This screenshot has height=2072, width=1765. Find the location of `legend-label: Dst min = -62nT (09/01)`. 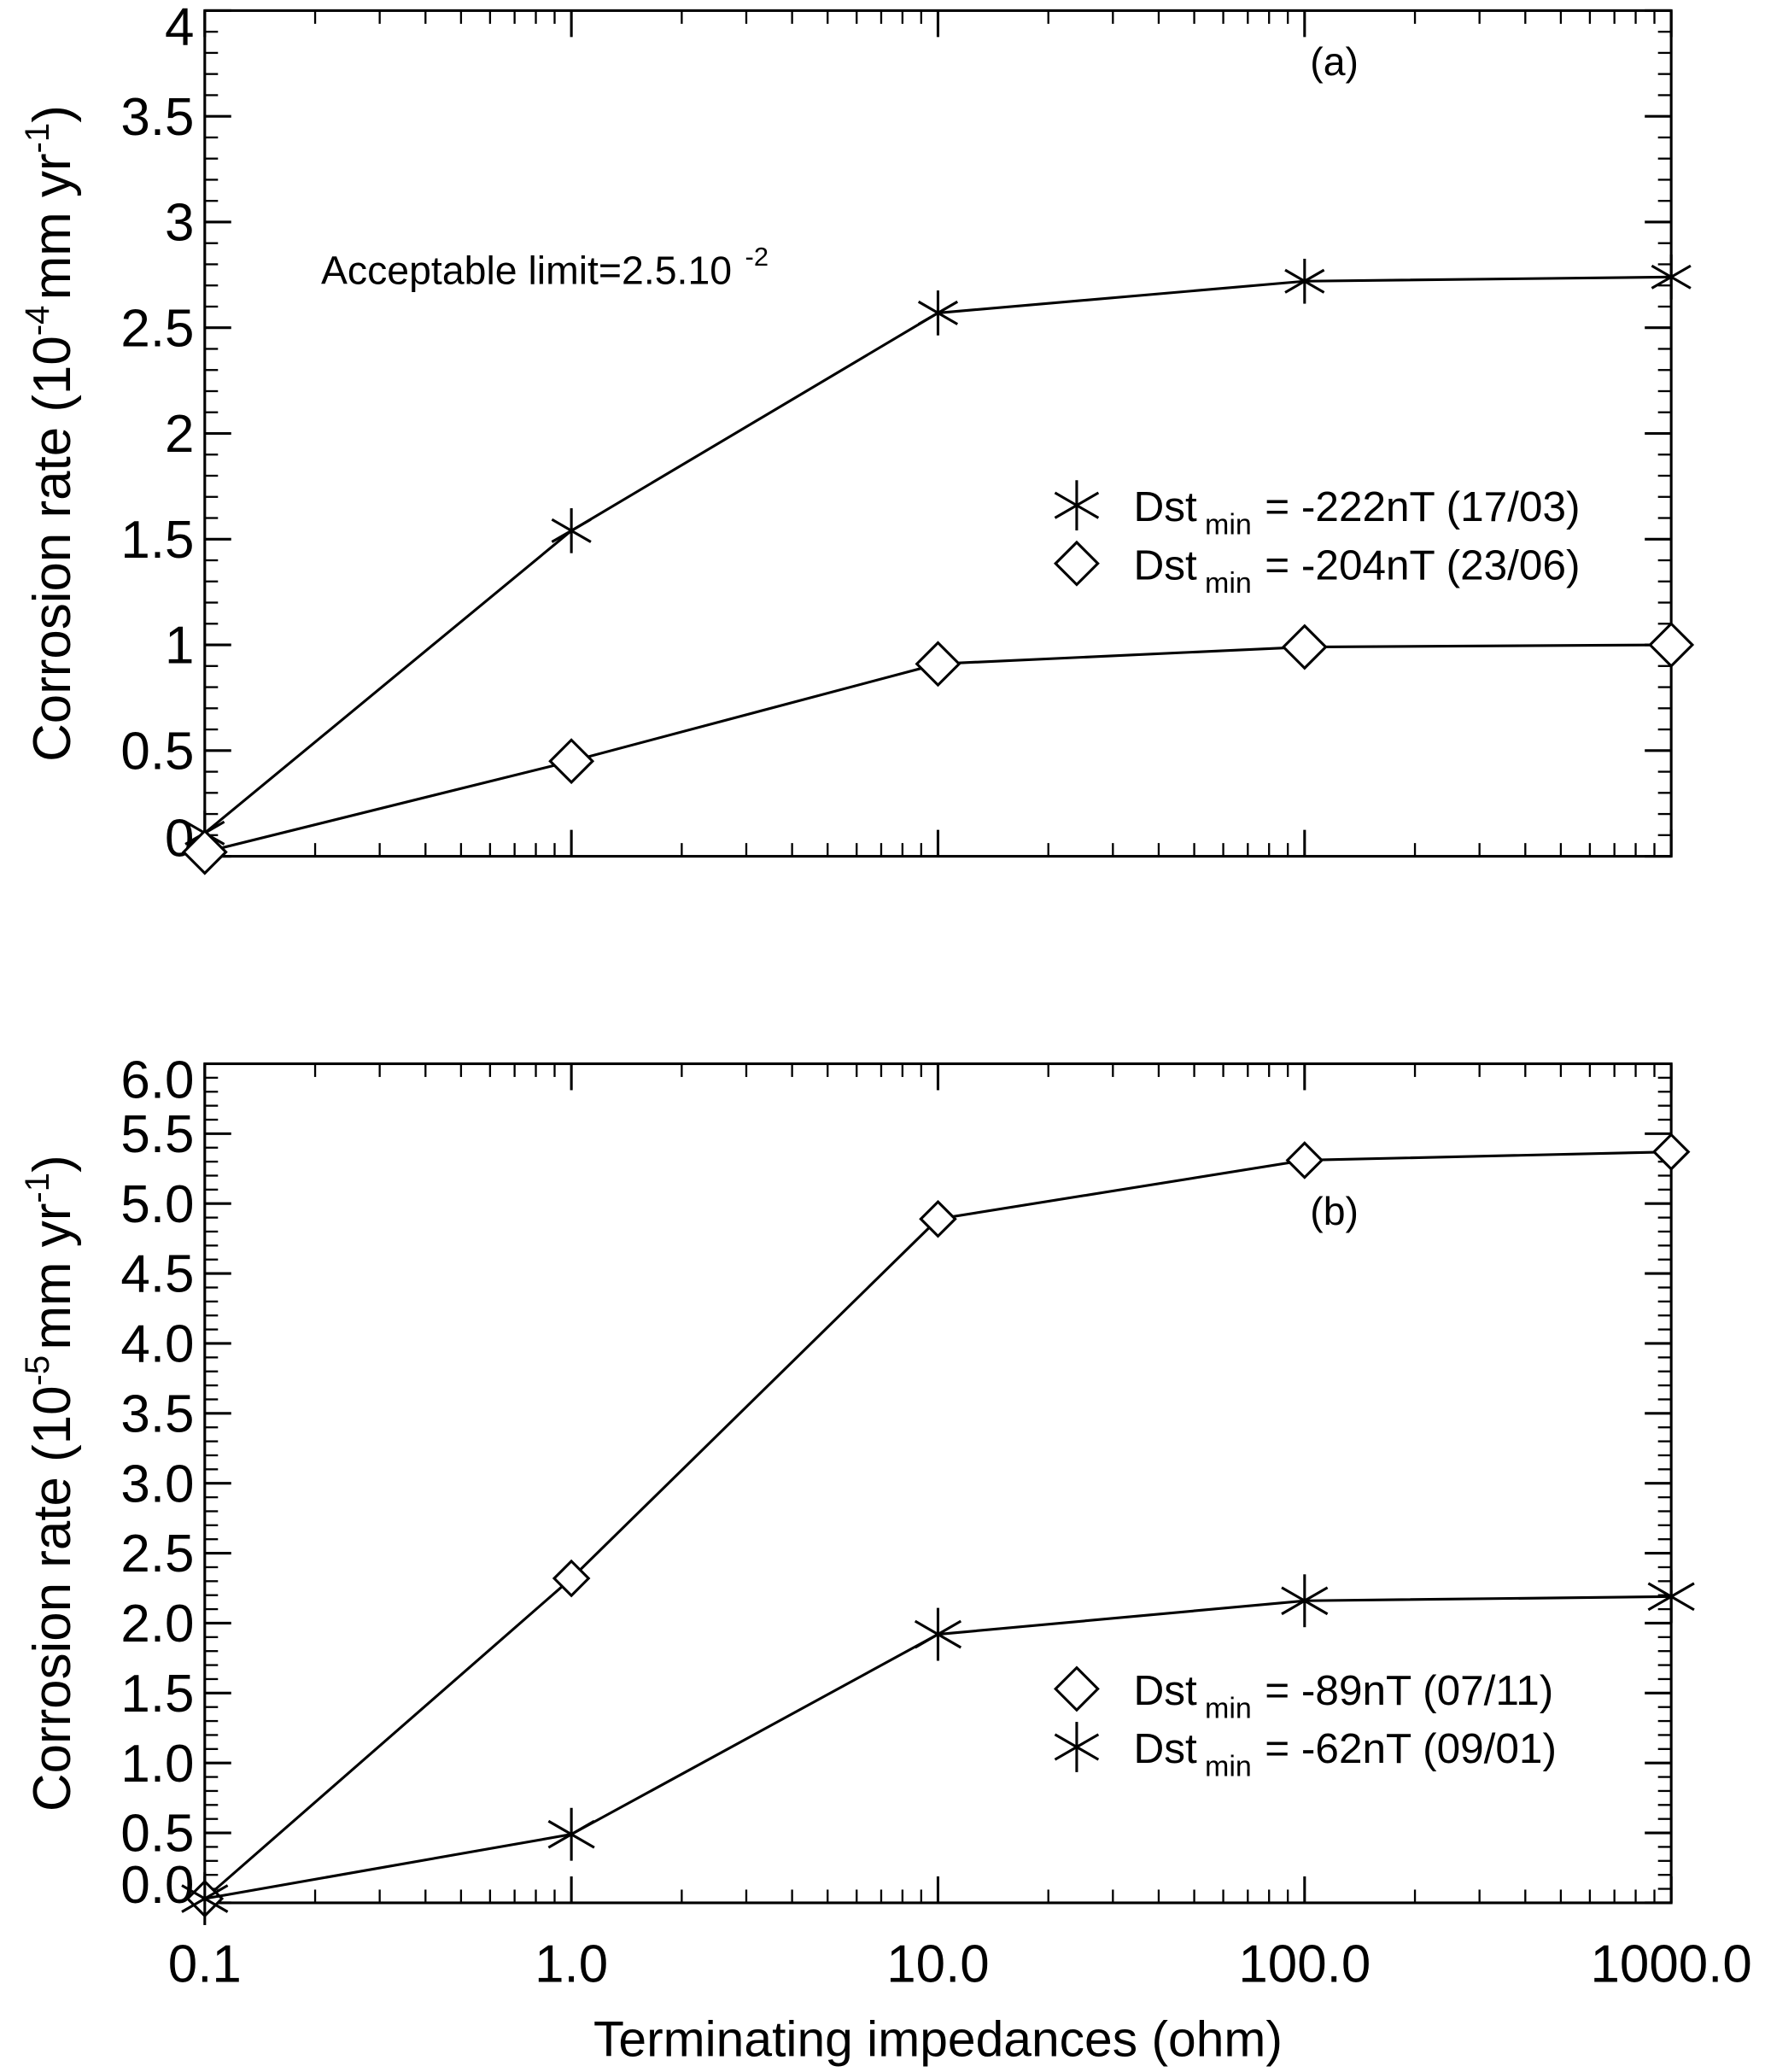

legend-label: Dst min = -62nT (09/01) is located at coordinates (1344, 1753).